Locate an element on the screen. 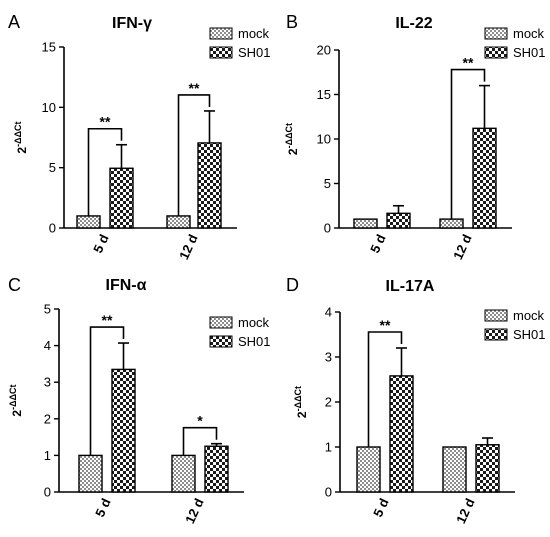 The height and width of the screenshot is (537, 550). panel-letter: B is located at coordinates (292, 22).